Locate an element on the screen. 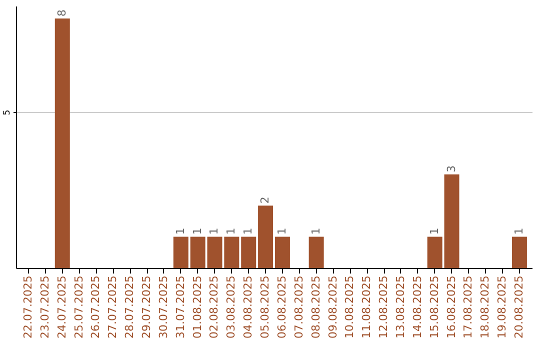  x-tick-label: 11.08.2025 is located at coordinates (367, 307).